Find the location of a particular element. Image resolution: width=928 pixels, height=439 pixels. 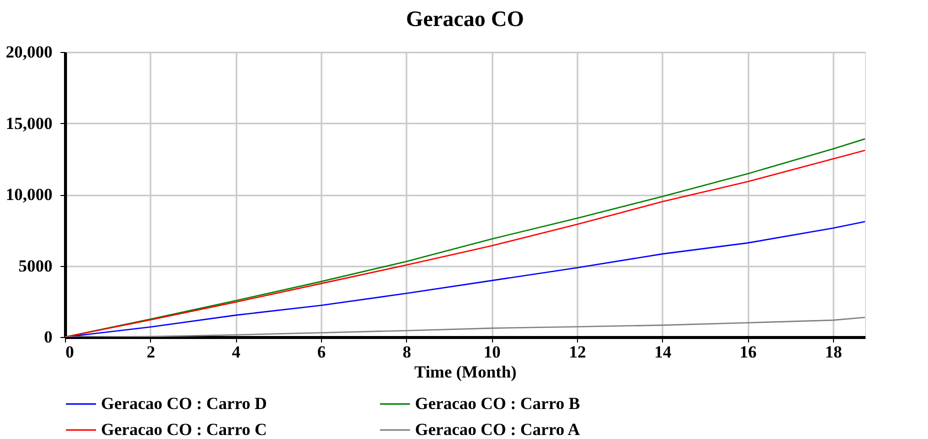

legend-label: Geracao CO : Carro B is located at coordinates (497, 403).